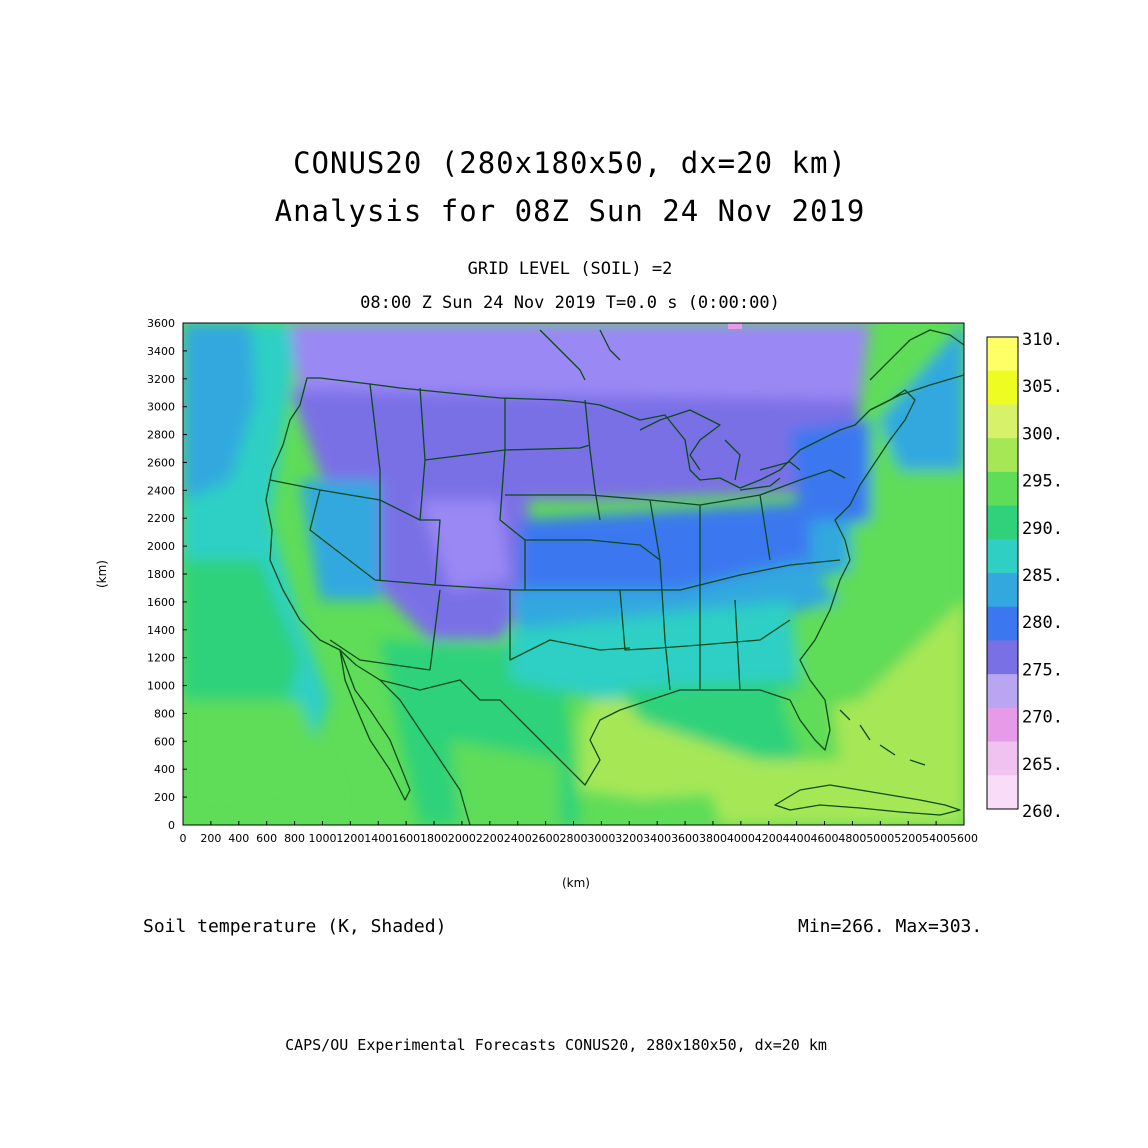 This screenshot has height=1148, width=1148. Describe the element at coordinates (936, 838) in the screenshot. I see `x-tick-label: 5400` at that location.